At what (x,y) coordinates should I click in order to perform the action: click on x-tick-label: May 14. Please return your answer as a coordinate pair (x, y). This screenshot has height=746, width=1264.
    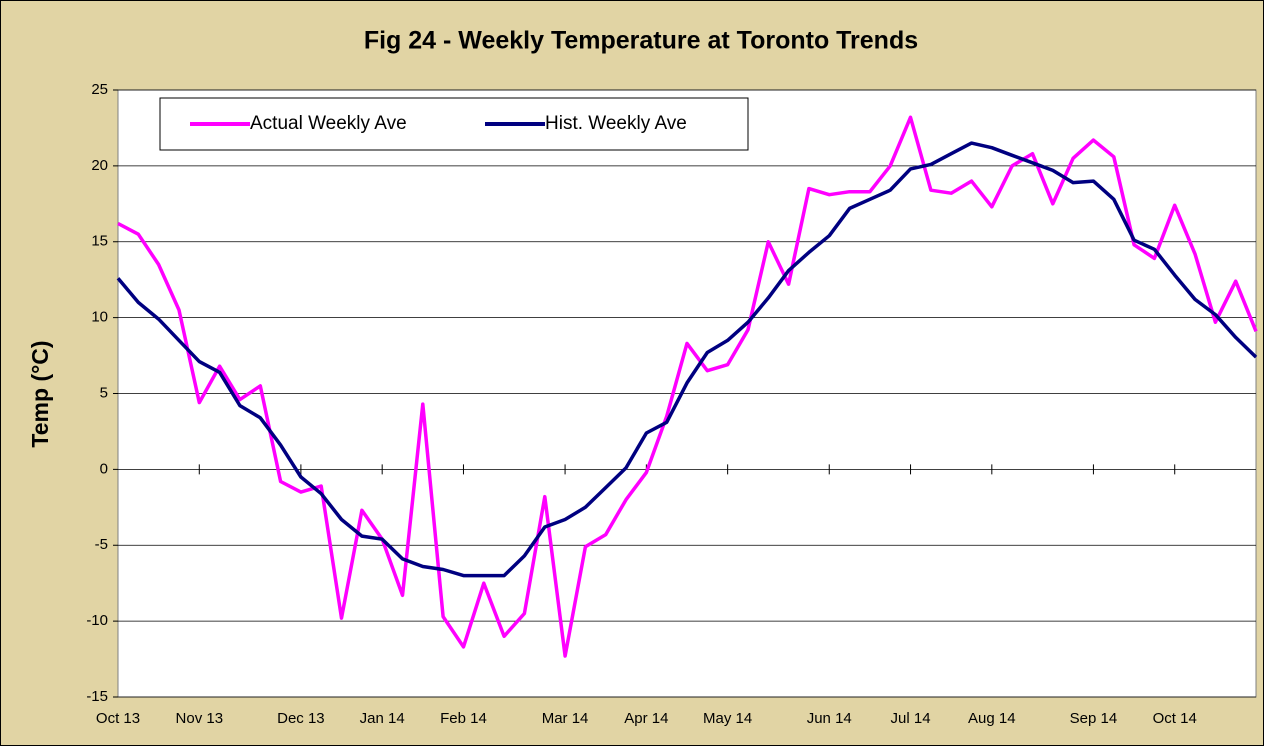
    Looking at the image, I should click on (727, 718).